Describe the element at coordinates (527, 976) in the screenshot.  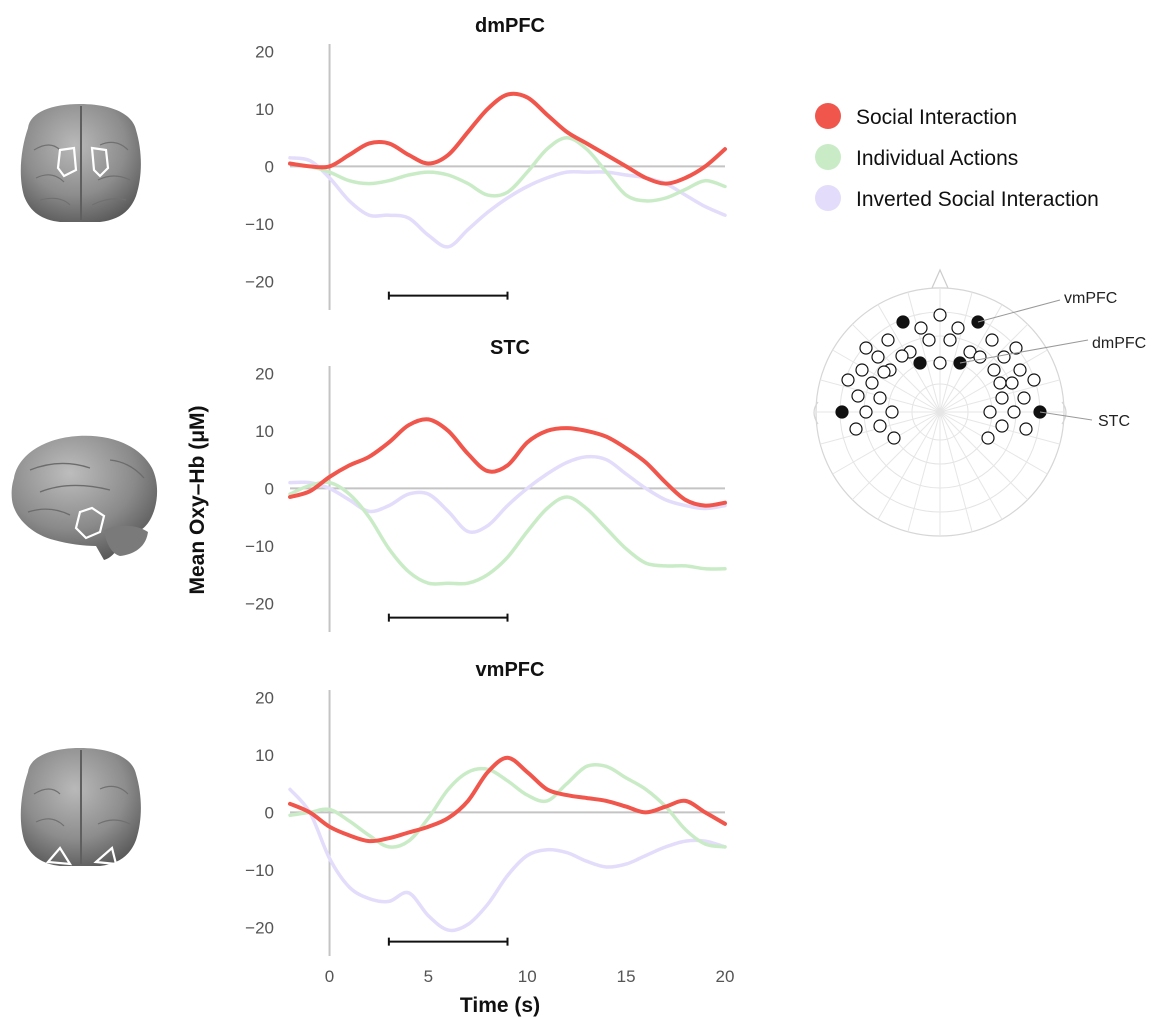
I see `x-tick-label-vmpfc: 10` at that location.